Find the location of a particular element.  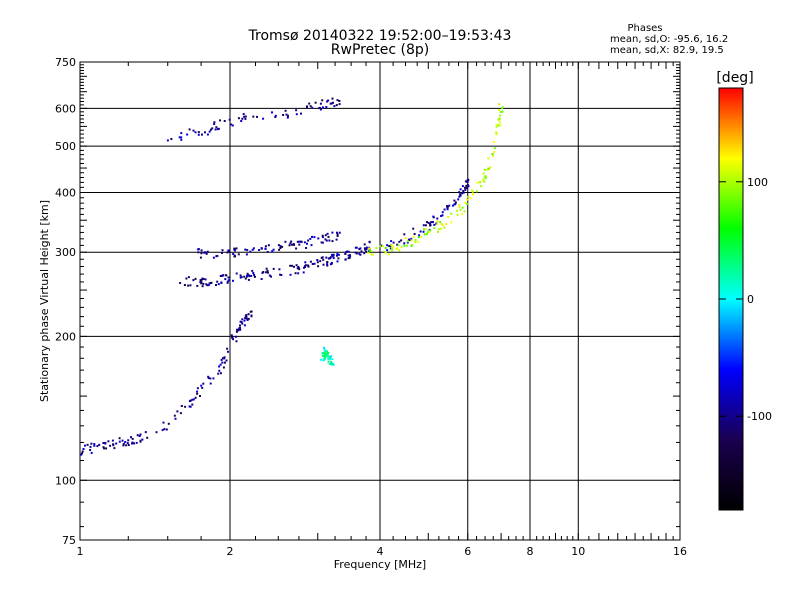

x-tick-label: 16 is located at coordinates (680, 551).